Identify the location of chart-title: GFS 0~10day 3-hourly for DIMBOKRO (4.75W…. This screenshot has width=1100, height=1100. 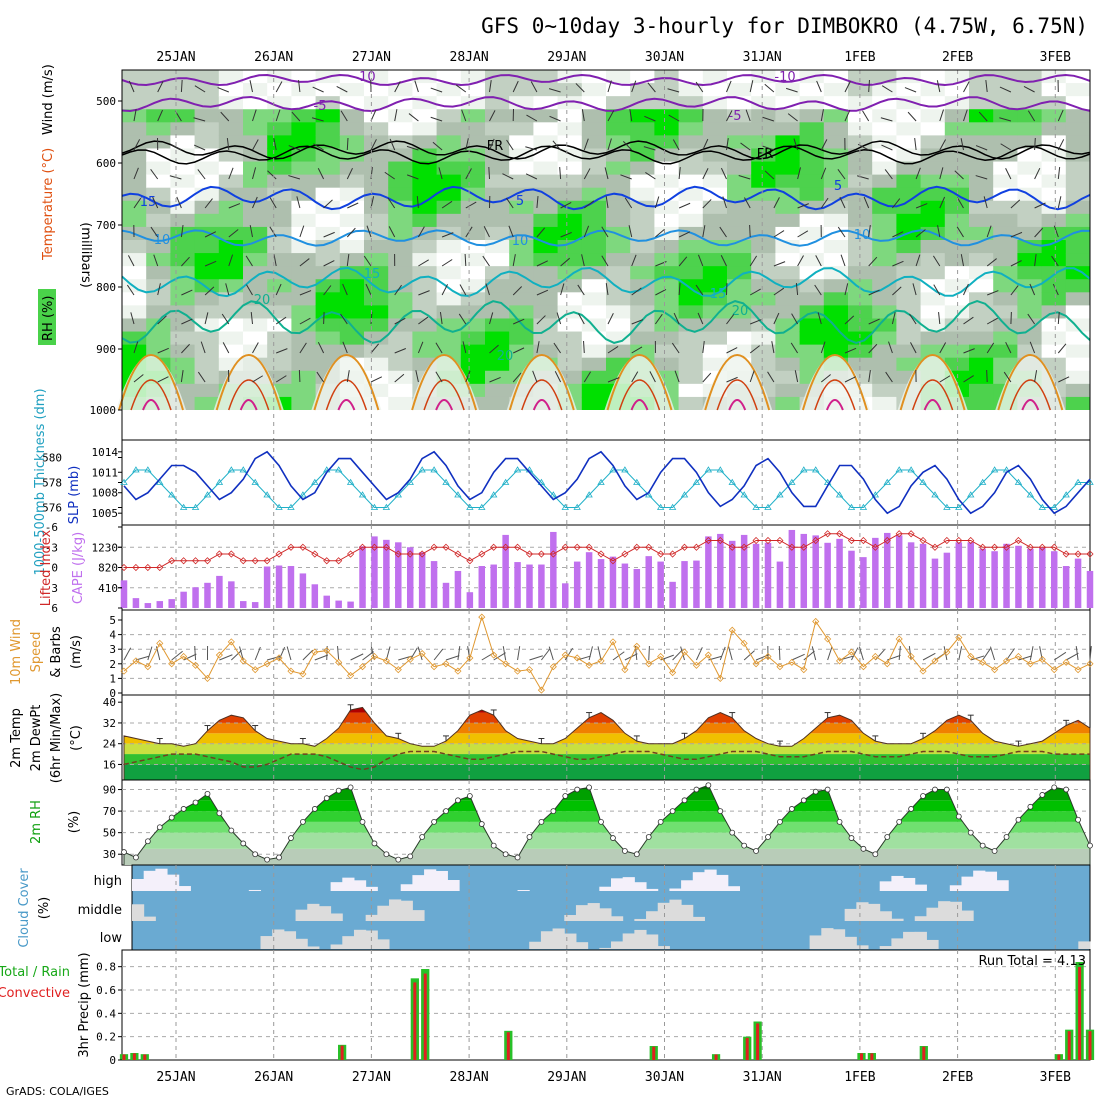
(784, 26).